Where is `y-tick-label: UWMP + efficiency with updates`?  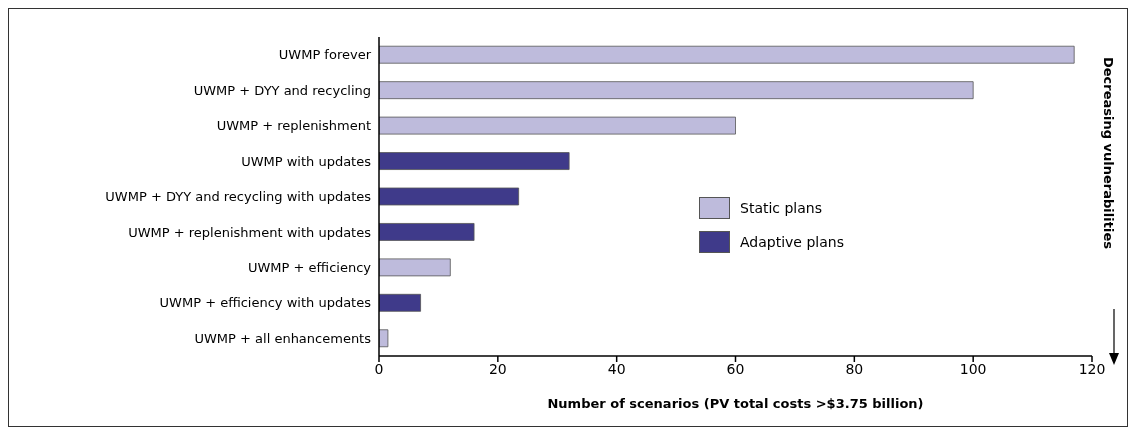
y-tick-label: UWMP + efficiency with updates is located at coordinates (265, 303).